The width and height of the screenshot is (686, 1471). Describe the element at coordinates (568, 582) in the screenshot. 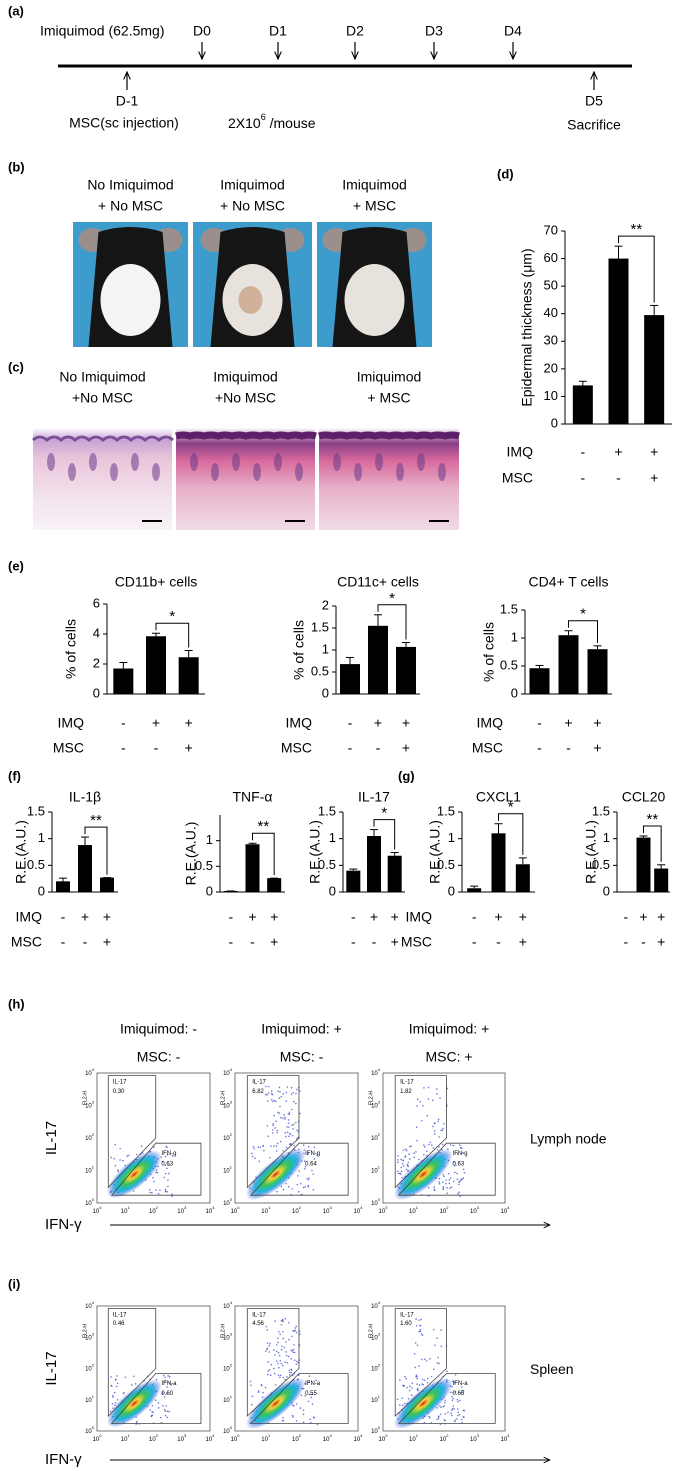

I see `chart-title: CD4+ T cells` at that location.